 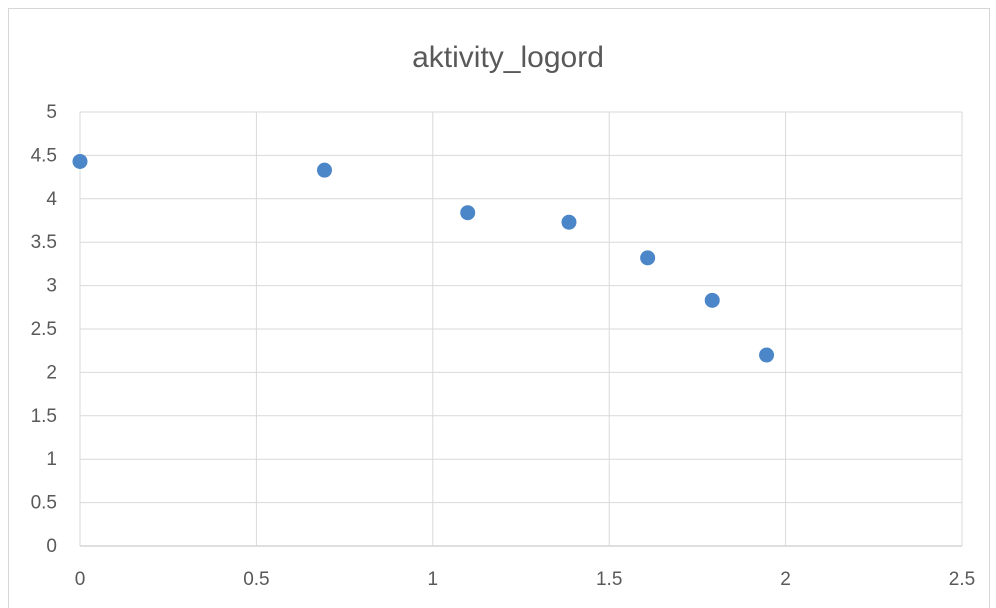 I want to click on chart-title: aktivity_logord, so click(x=508, y=57).